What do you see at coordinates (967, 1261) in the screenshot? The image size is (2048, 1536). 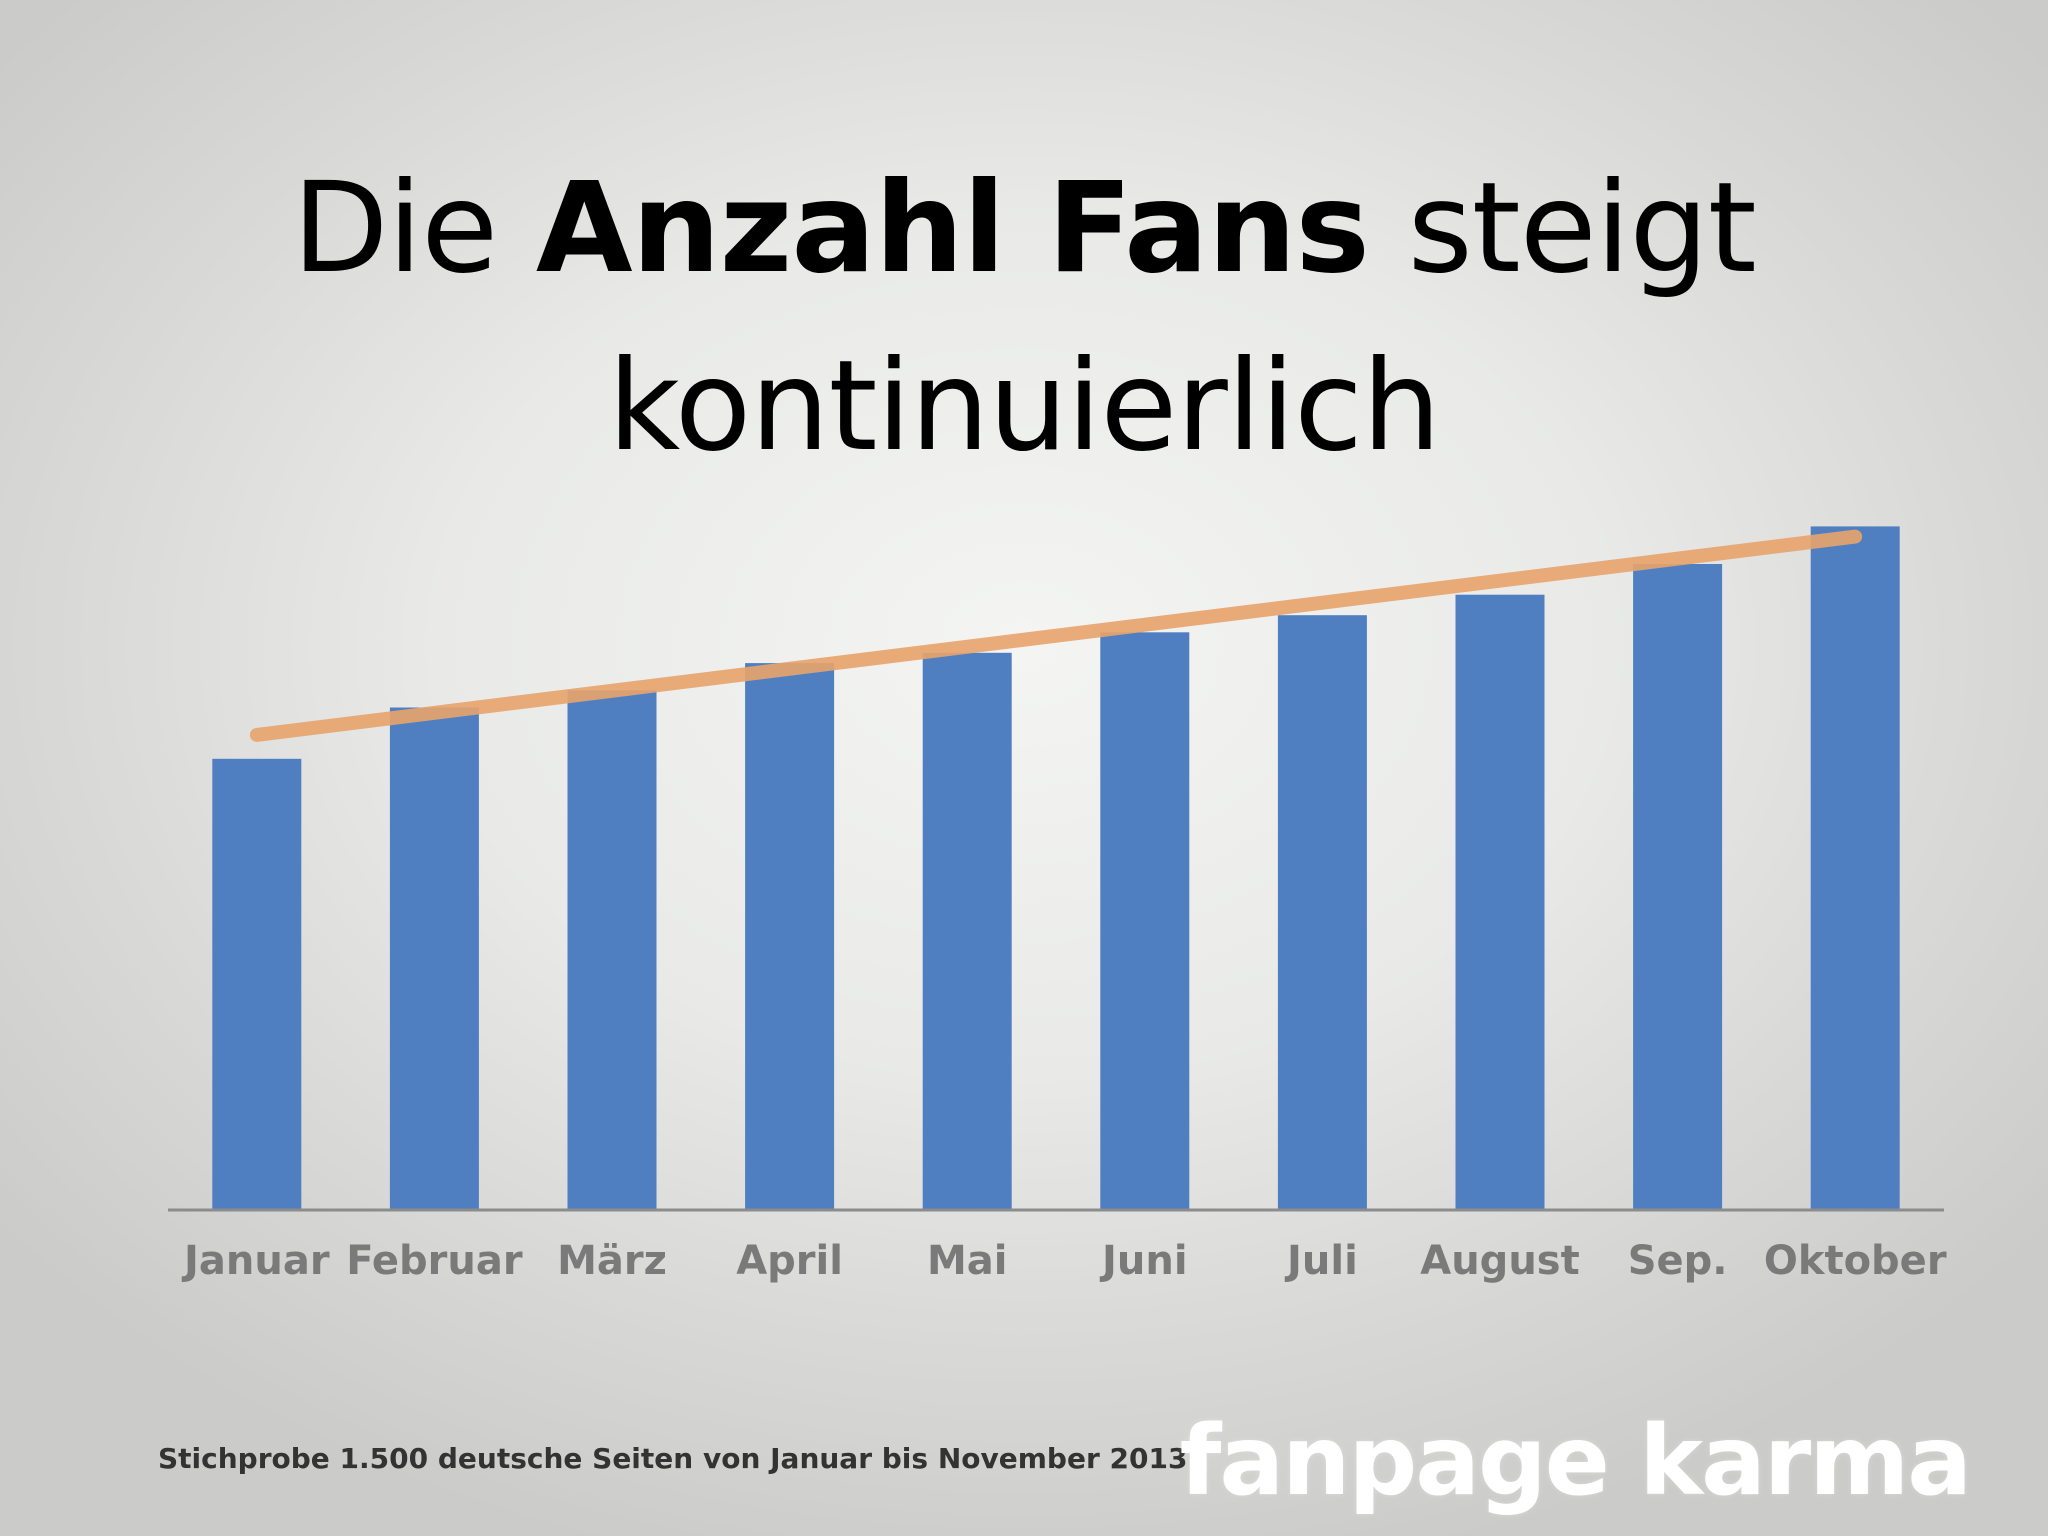 I see `x-tick-label: Mai` at bounding box center [967, 1261].